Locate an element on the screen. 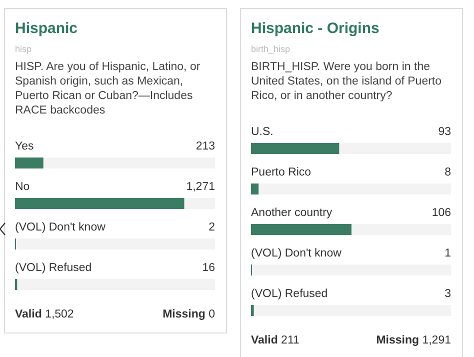 The image size is (474, 357). text: Valid 211 is located at coordinates (275, 340).